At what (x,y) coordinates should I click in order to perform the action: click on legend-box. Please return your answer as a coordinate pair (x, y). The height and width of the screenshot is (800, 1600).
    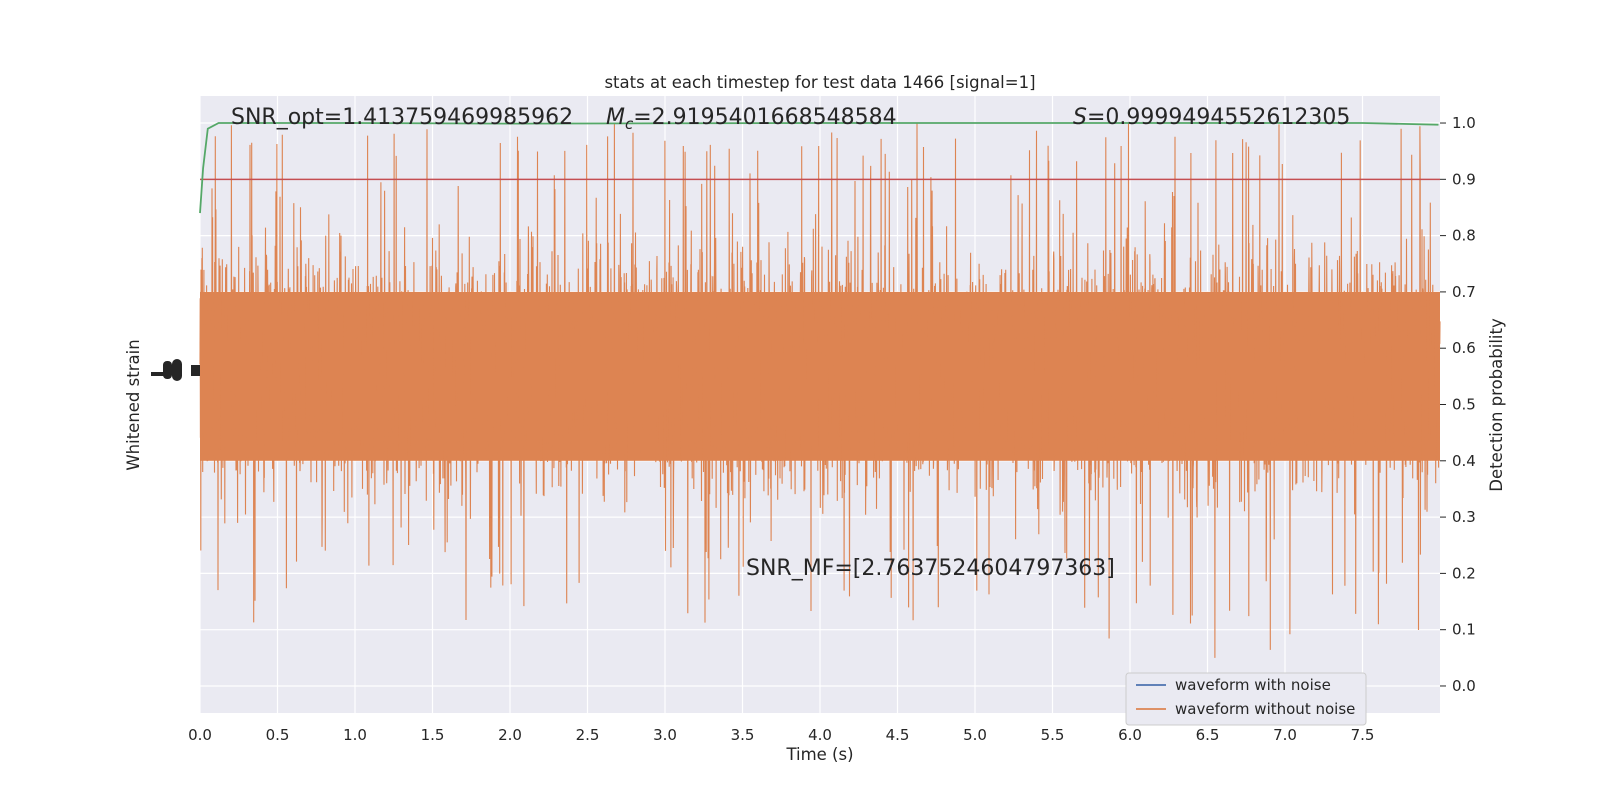
    Looking at the image, I should click on (1246, 699).